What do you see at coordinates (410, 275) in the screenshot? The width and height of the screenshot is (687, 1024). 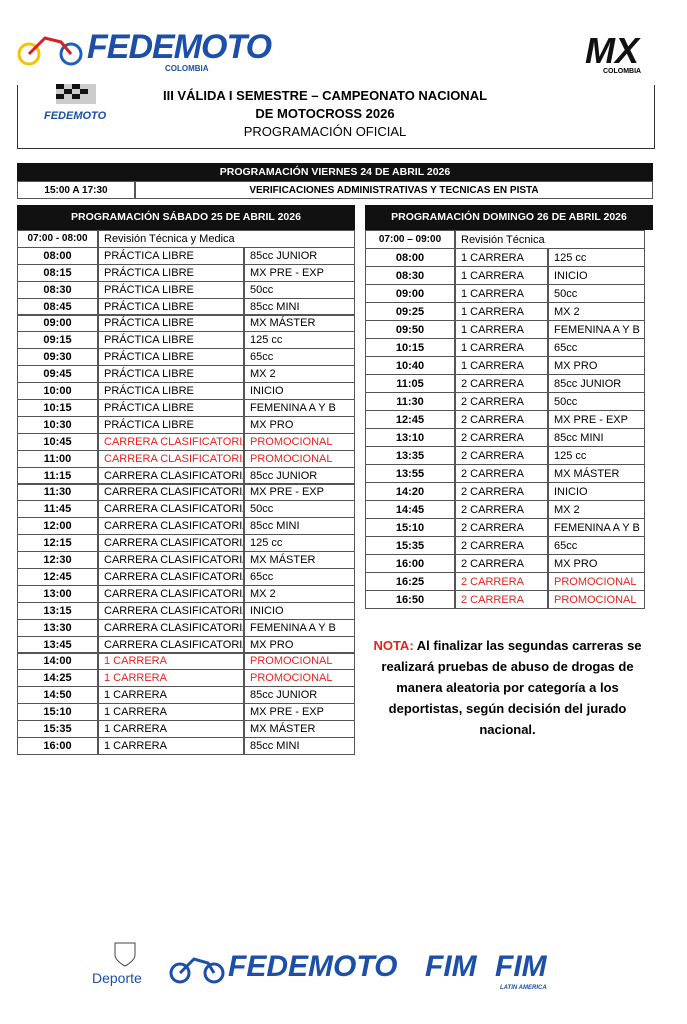 I see `time-cell: 08:30` at bounding box center [410, 275].